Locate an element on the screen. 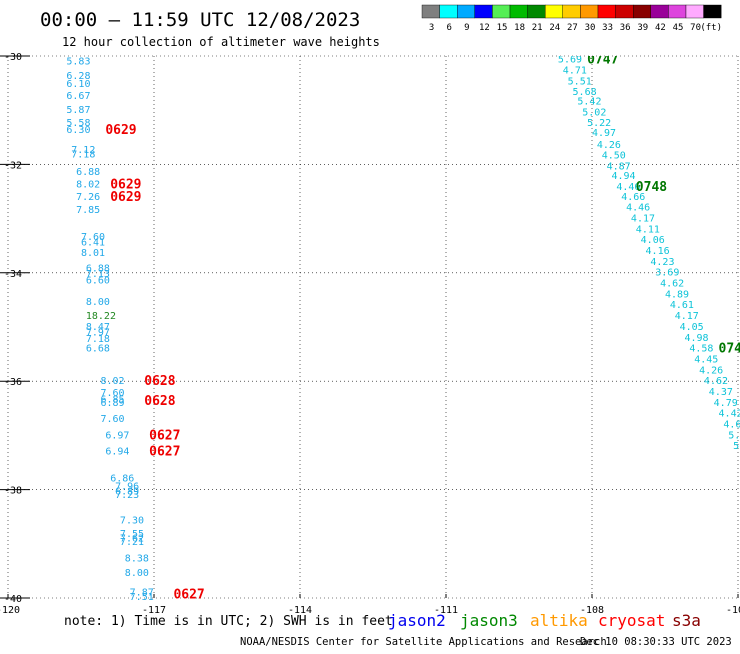  swh-value-label: 6.60 is located at coordinates (98, 280).